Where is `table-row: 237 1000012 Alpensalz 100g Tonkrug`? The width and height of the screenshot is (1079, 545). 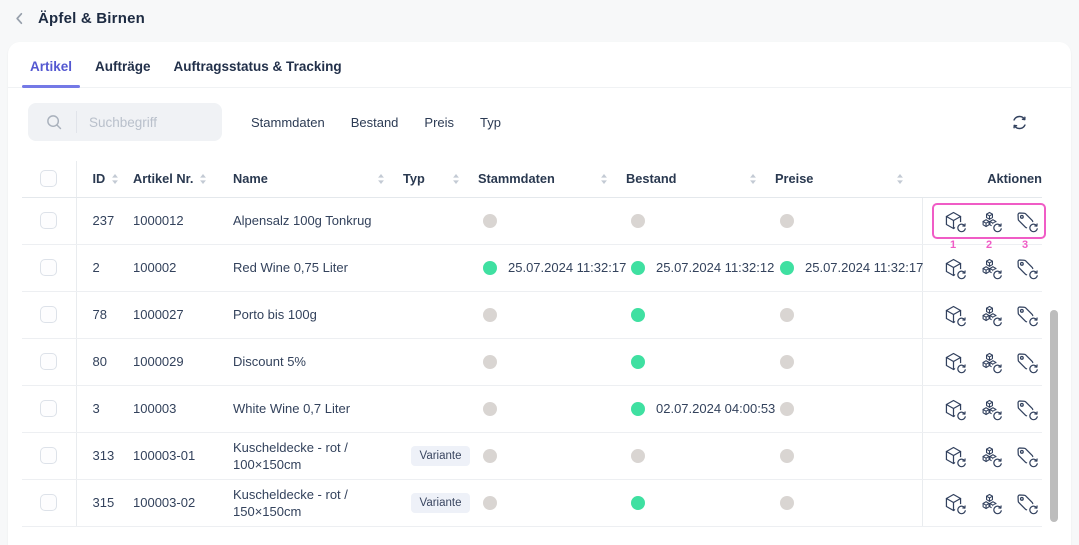
table-row: 237 1000012 Alpensalz 100g Tonkrug is located at coordinates (532, 224).